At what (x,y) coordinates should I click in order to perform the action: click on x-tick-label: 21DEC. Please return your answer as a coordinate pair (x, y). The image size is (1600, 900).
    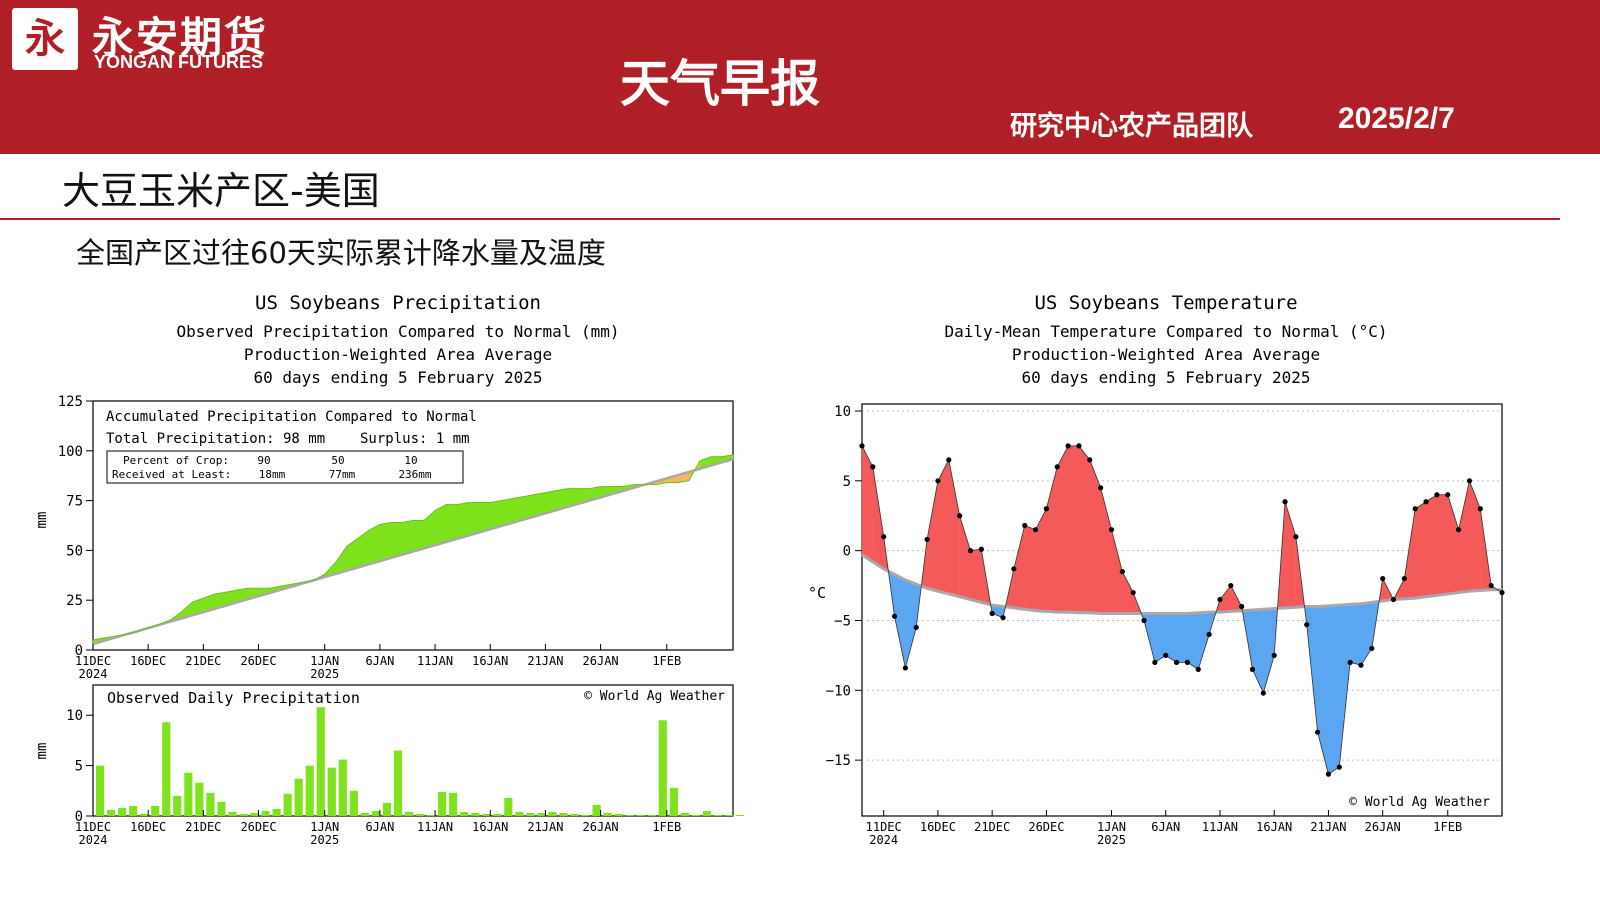
    Looking at the image, I should click on (992, 827).